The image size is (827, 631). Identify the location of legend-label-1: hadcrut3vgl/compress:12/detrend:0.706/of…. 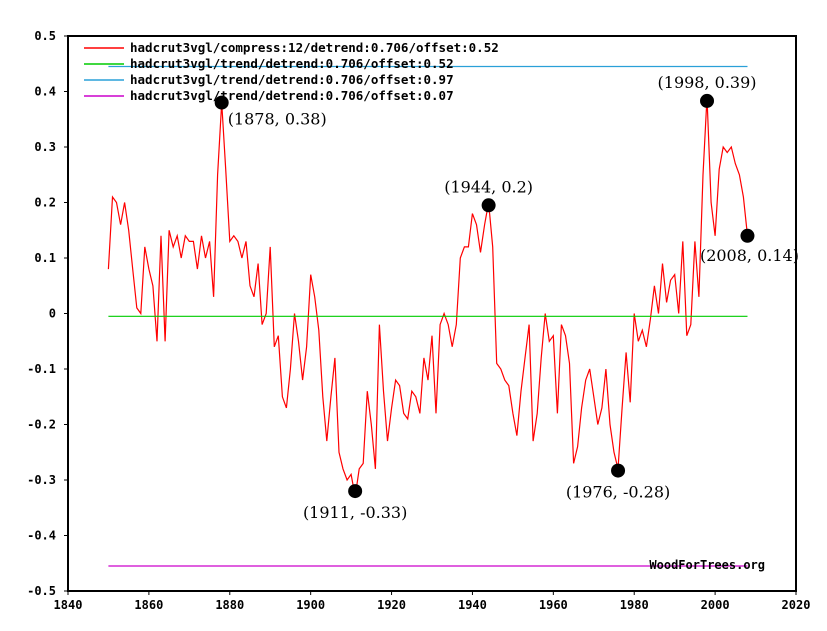
(314, 47).